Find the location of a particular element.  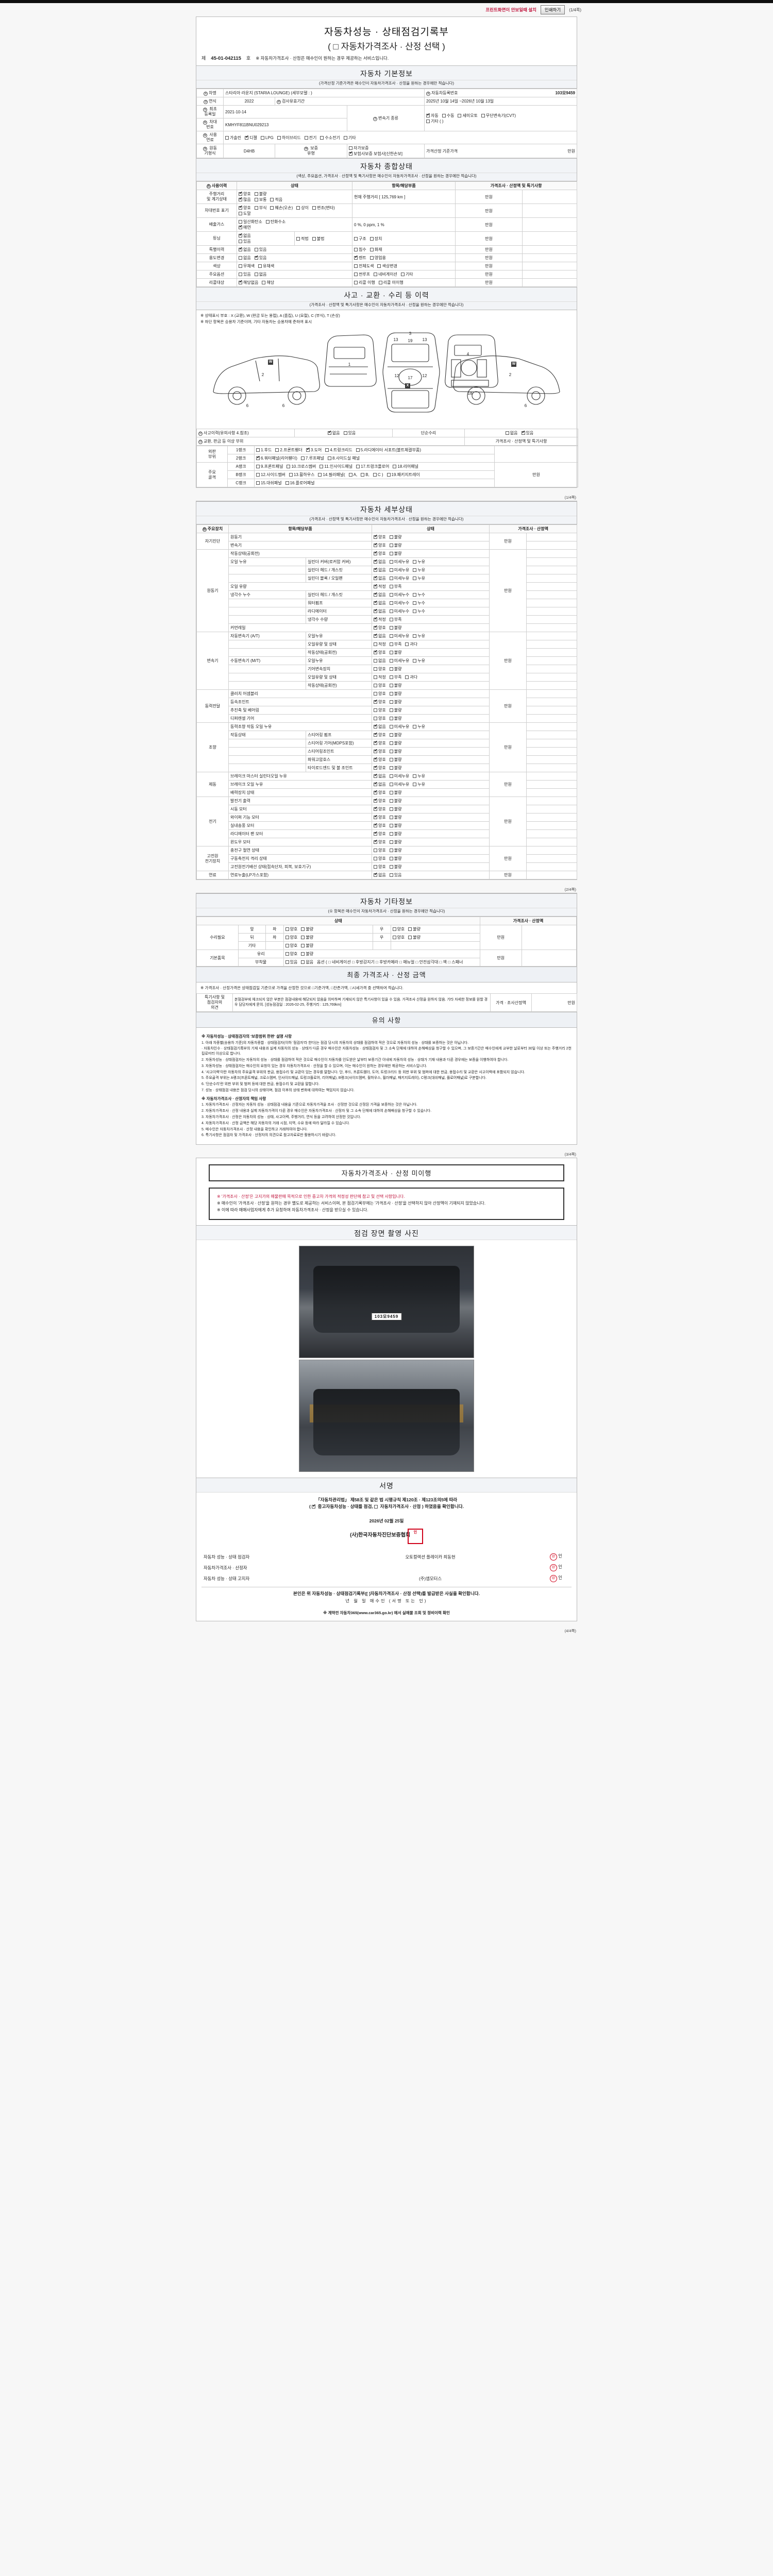

overall-item-option: 장치 is located at coordinates (375, 239).